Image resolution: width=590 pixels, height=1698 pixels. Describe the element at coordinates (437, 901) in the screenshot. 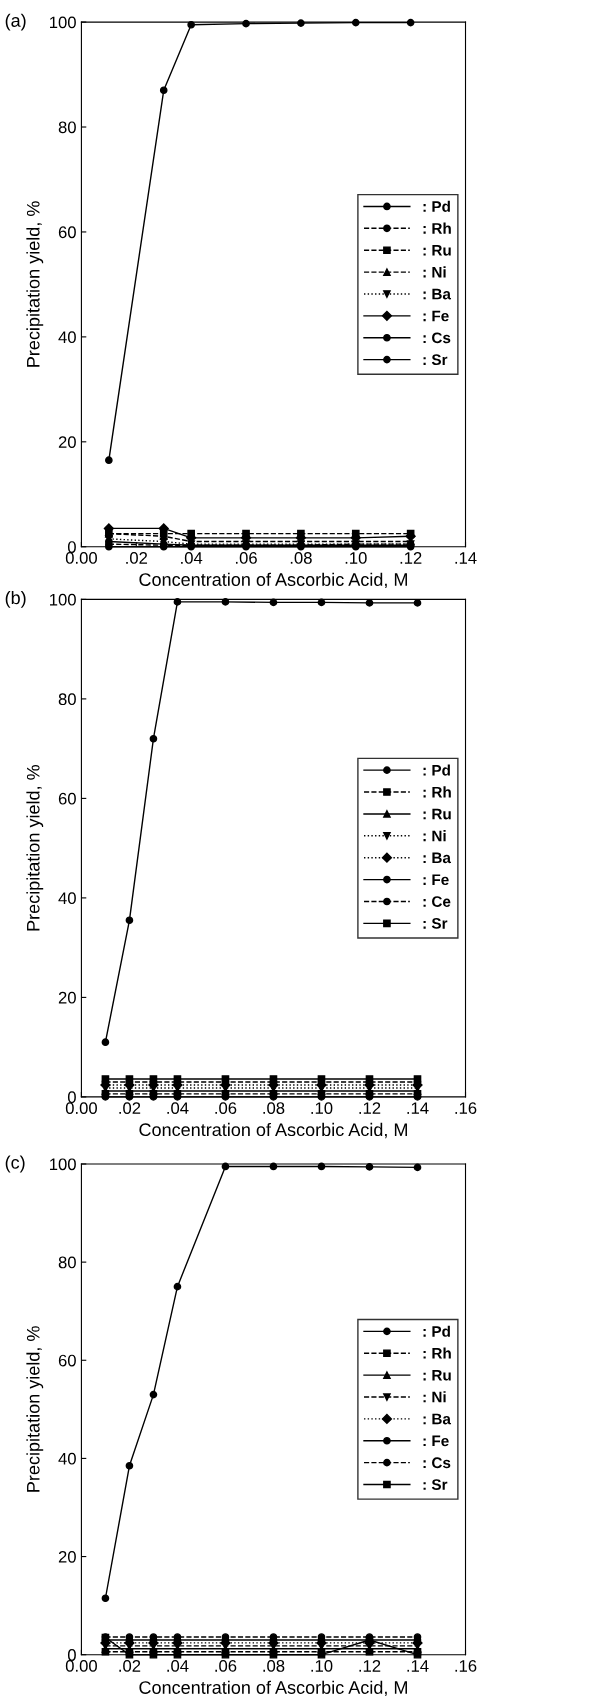

I see `legend-label: : Ce` at that location.